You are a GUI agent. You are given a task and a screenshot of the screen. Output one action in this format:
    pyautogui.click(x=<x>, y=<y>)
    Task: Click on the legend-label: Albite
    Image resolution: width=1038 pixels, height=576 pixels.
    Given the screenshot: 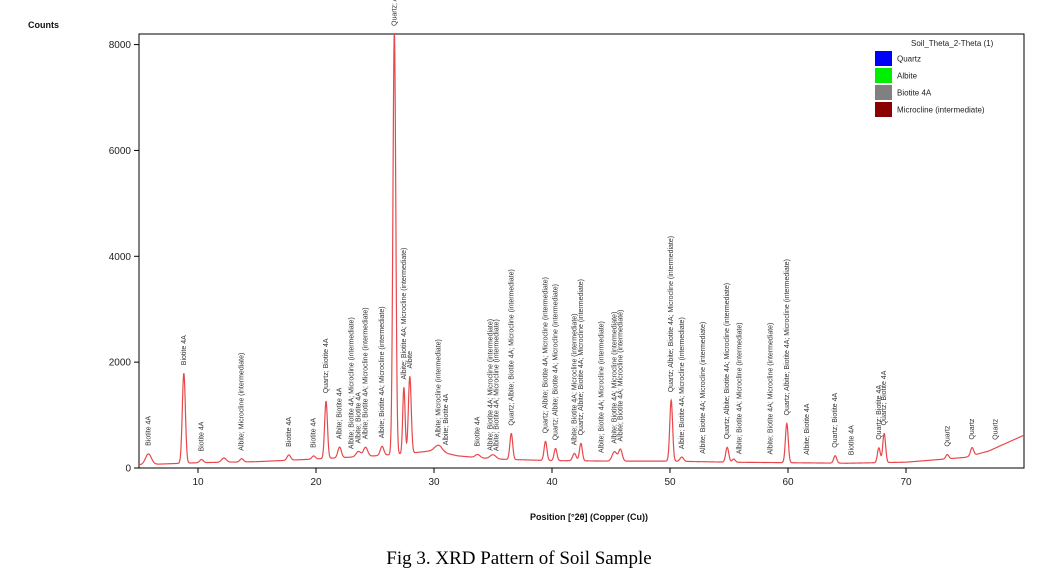 What is the action you would take?
    pyautogui.click(x=907, y=76)
    